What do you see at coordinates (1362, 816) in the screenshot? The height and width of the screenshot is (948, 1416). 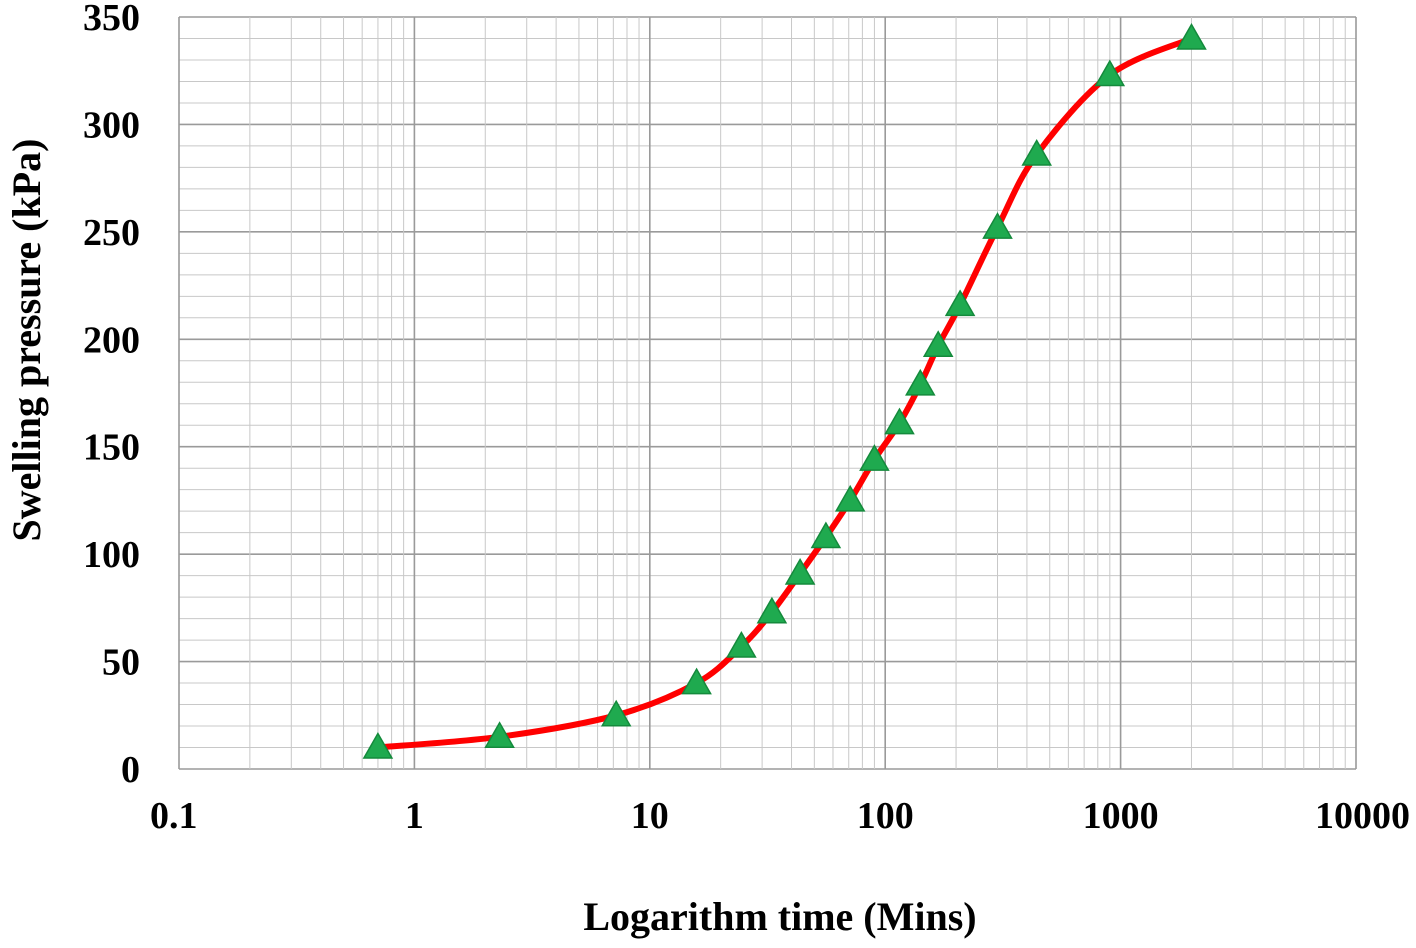 I see `x-tick-label: 10000` at bounding box center [1362, 816].